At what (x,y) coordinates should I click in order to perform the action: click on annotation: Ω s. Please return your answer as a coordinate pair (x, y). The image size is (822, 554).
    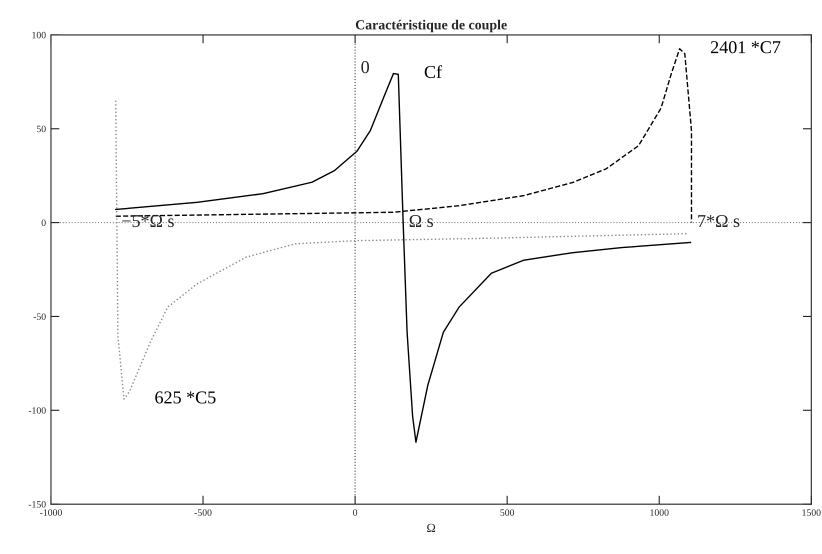
    Looking at the image, I should click on (422, 221).